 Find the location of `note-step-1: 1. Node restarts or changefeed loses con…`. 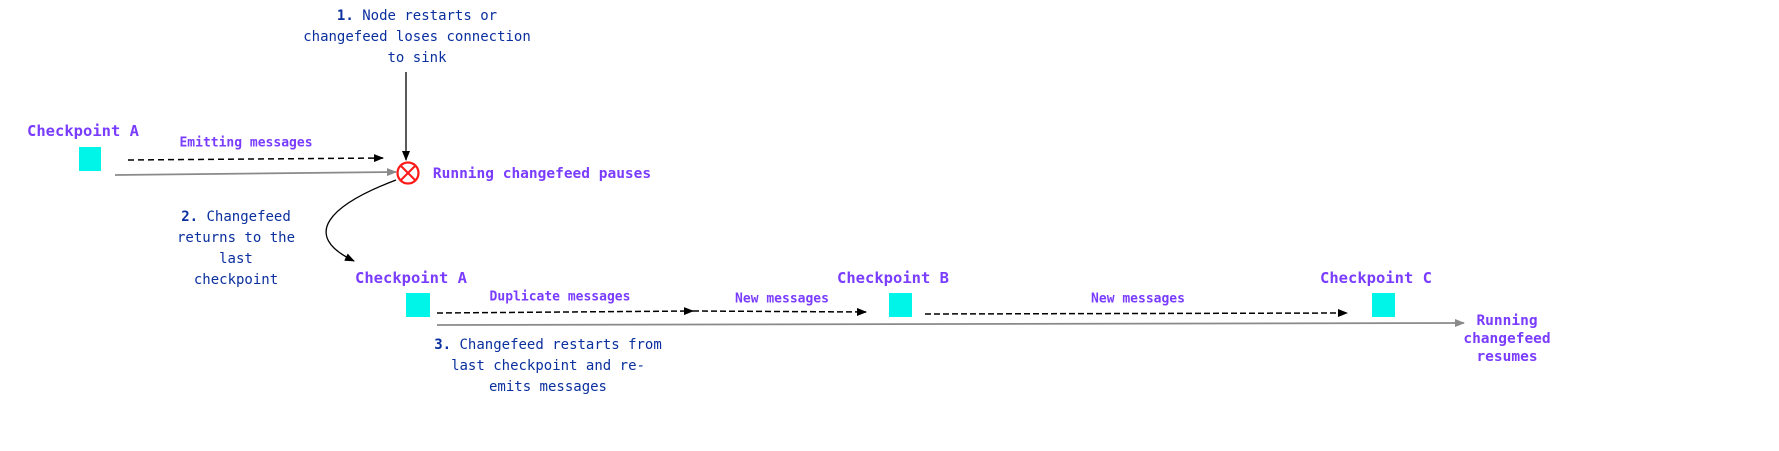

note-step-1: 1. Node restarts or changefeed loses con… is located at coordinates (417, 37).